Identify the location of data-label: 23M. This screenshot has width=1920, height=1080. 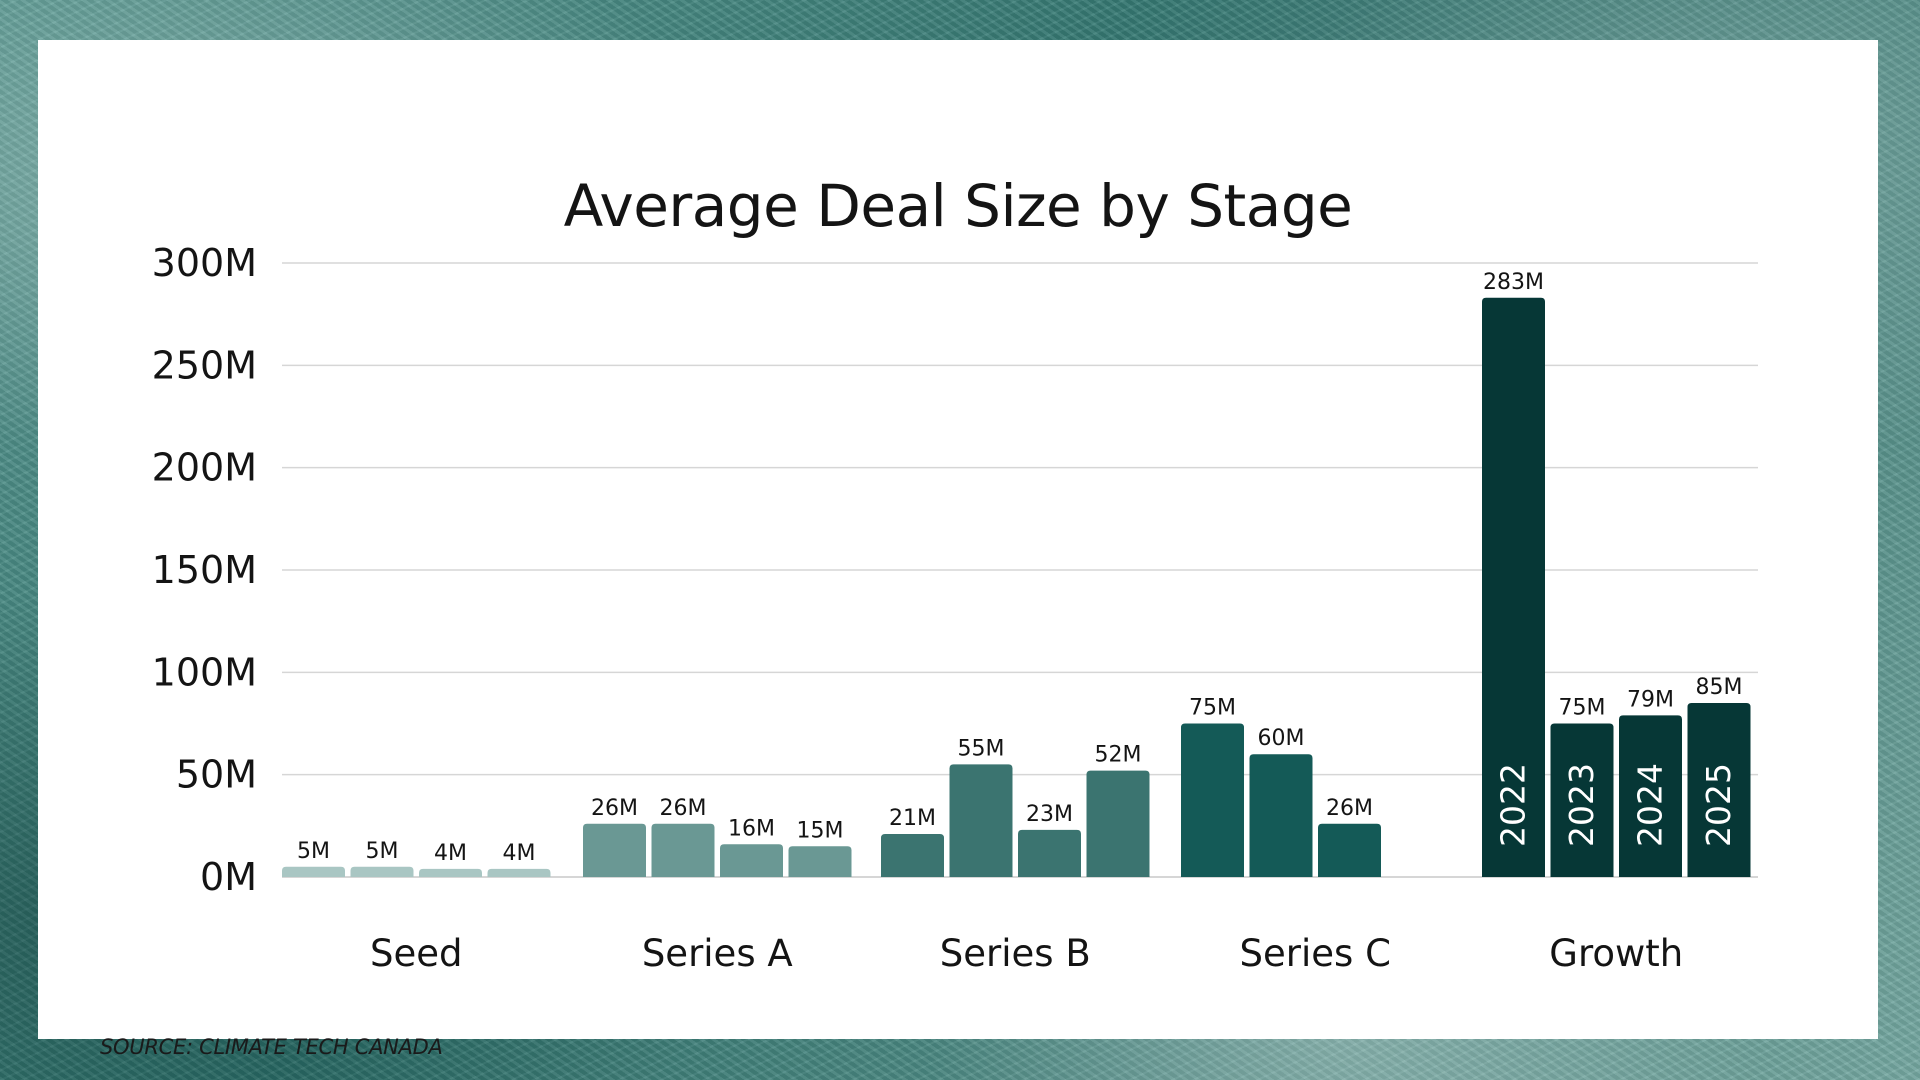
(1049, 814).